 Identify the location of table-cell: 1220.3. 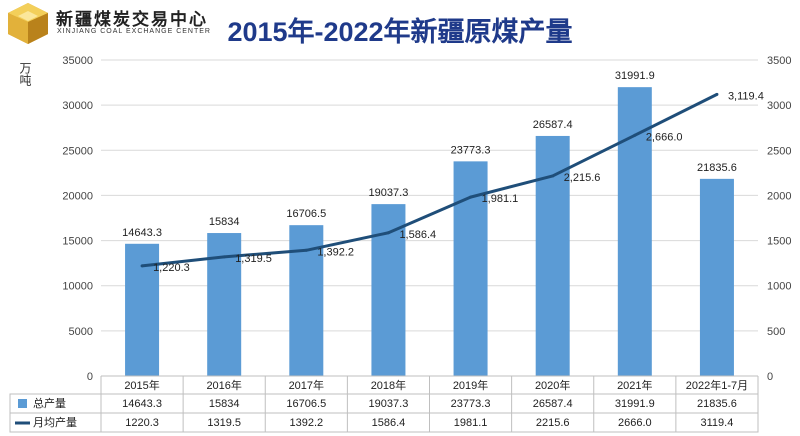
(142, 423).